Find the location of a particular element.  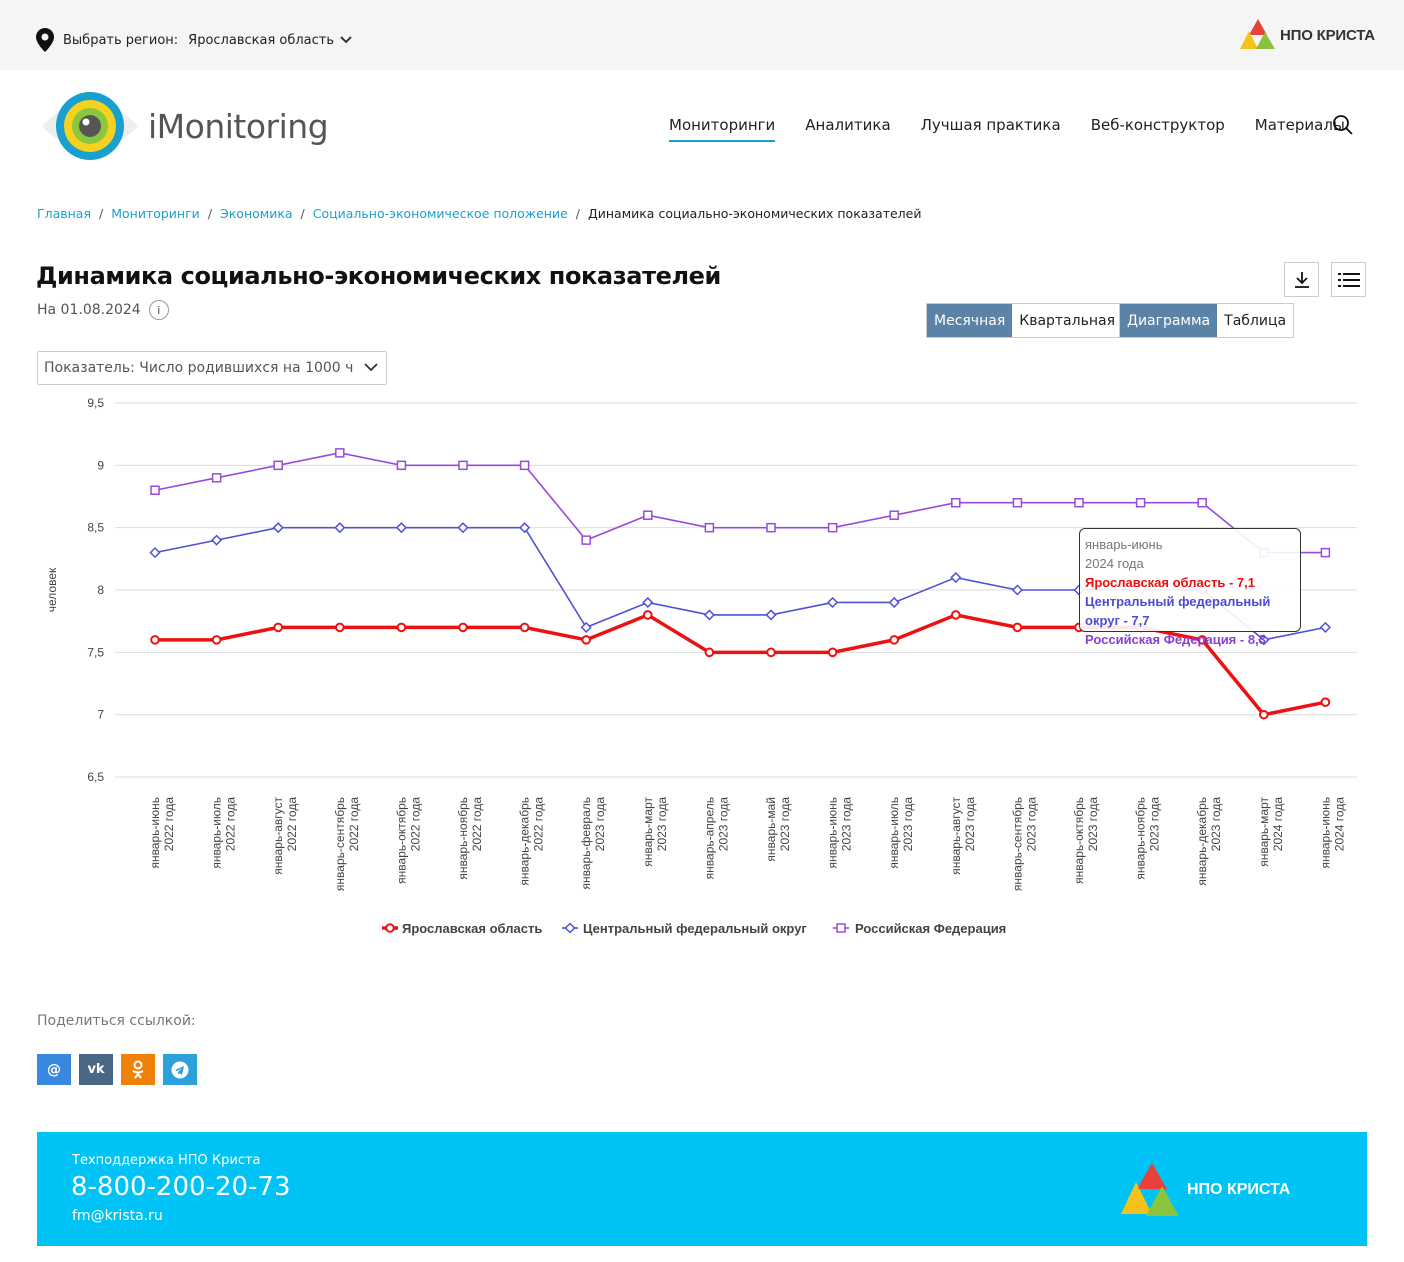

x-tick-label: январь-июль2023 года is located at coordinates (901, 833).